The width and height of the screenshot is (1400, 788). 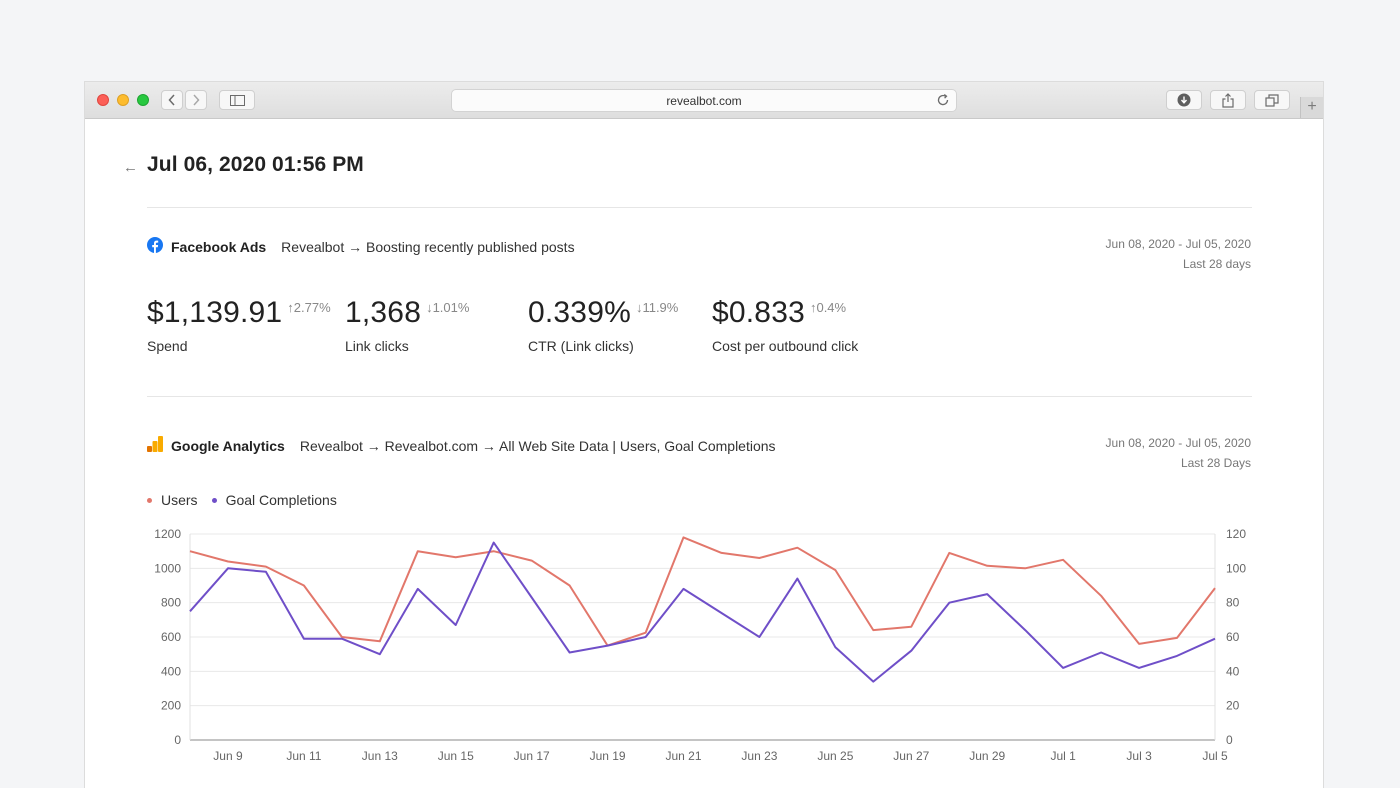 I want to click on metric-label: Cost per outbound click, so click(x=785, y=346).